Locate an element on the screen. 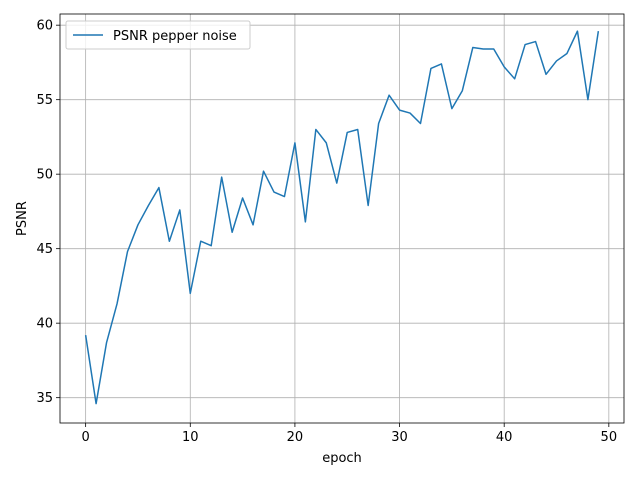 The width and height of the screenshot is (640, 480). x-tick-label: 0 is located at coordinates (85, 437).